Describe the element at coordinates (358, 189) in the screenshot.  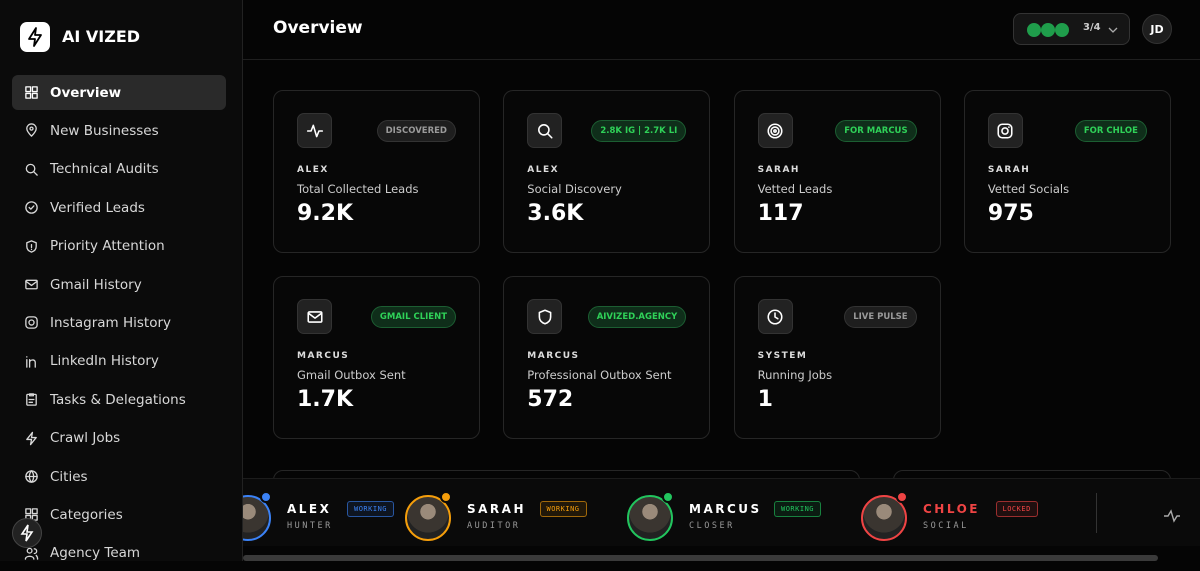
I see `card-label: Total Collected Leads` at that location.